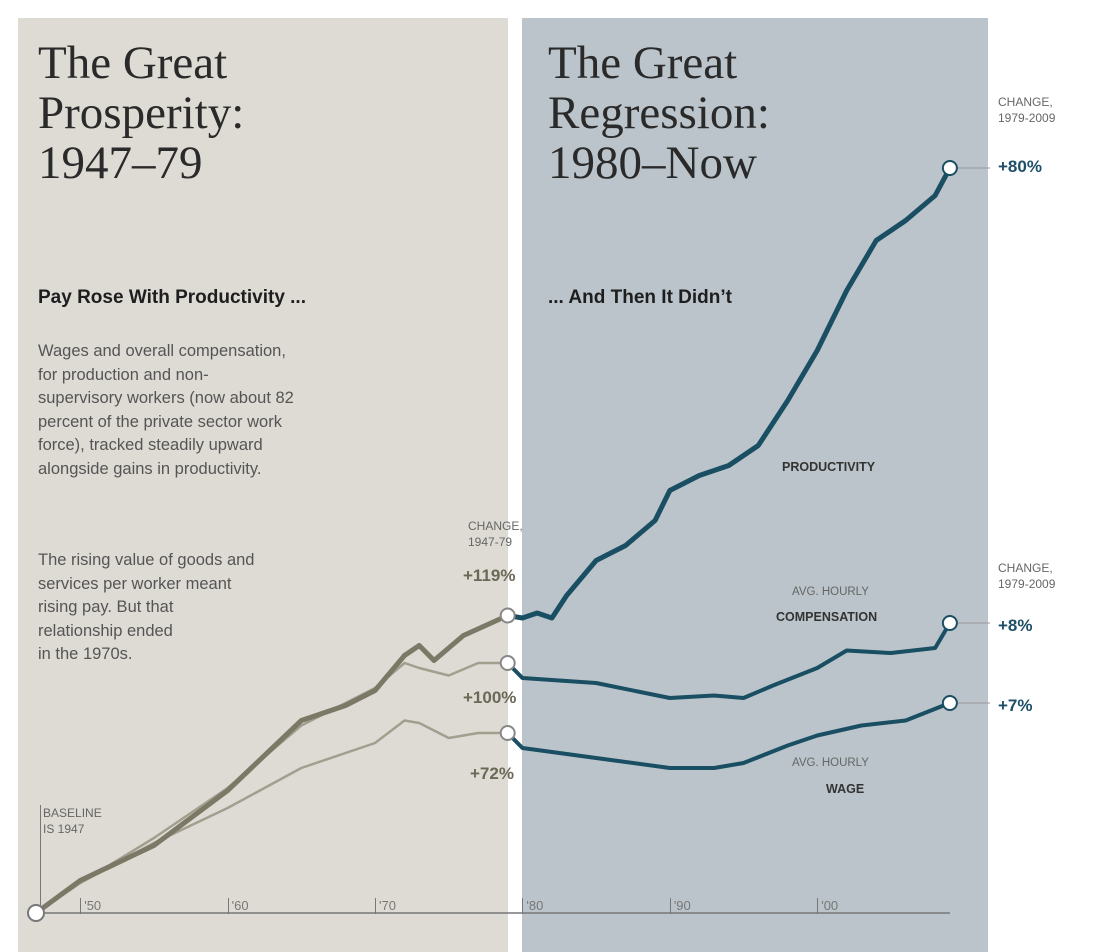 The image size is (1116, 952). I want to click on marker-1947-baseline, so click(36, 913).